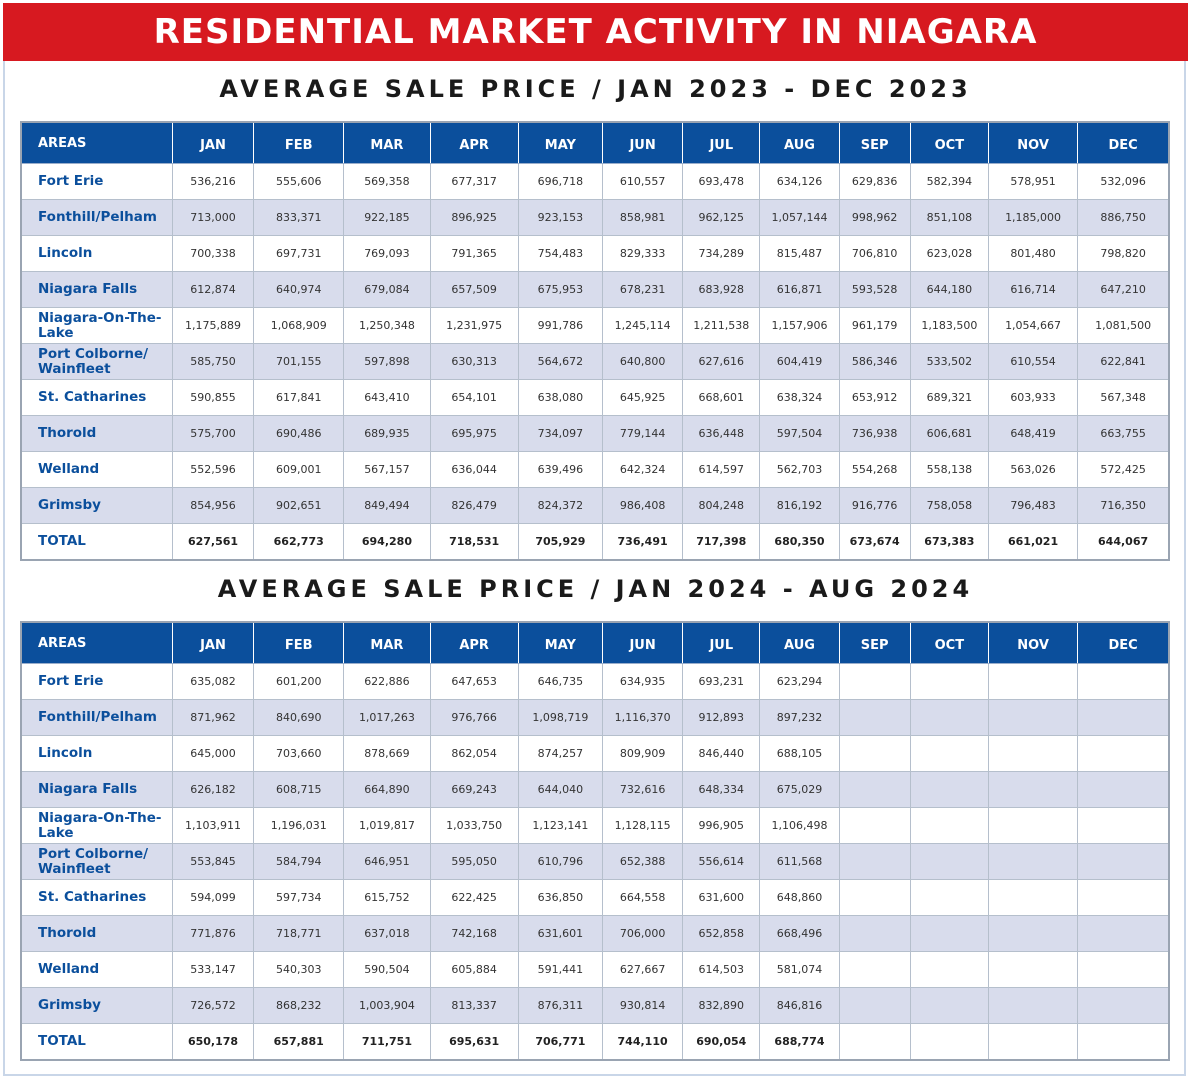 Image resolution: width=1191 pixels, height=1080 pixels. What do you see at coordinates (560, 361) in the screenshot?
I see `price-cell-may: 564,672` at bounding box center [560, 361].